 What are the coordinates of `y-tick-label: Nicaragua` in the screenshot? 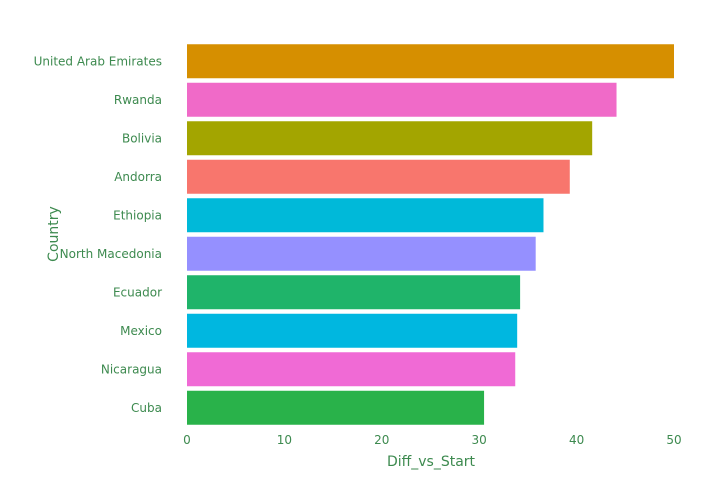 It's located at (131, 369).